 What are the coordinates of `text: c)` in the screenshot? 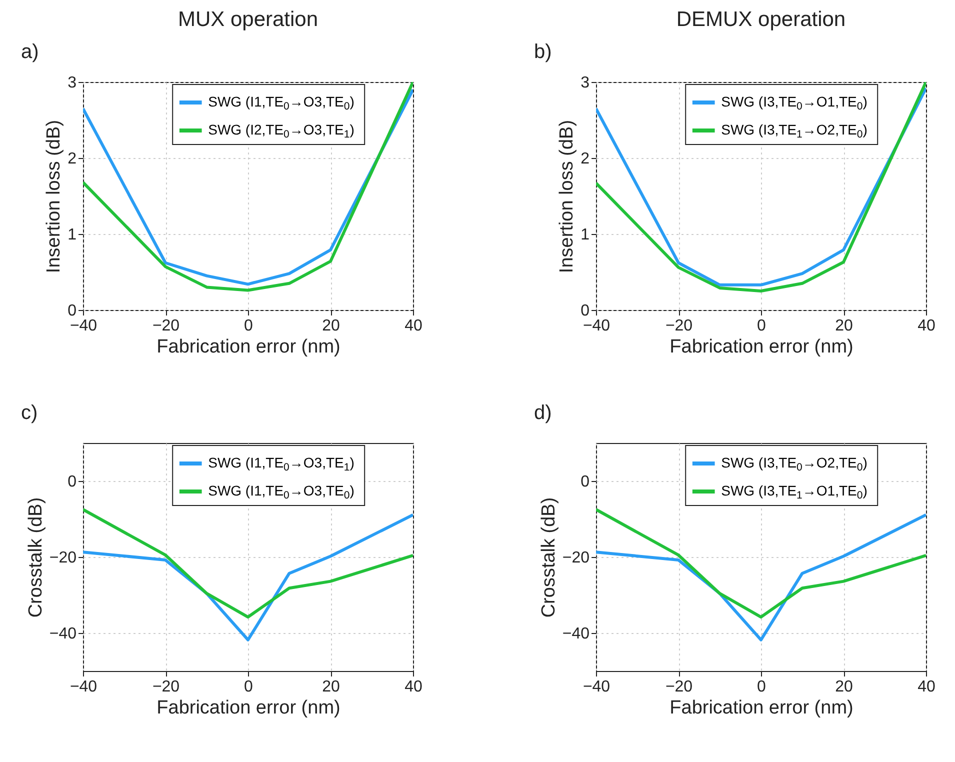 It's located at (29, 413).